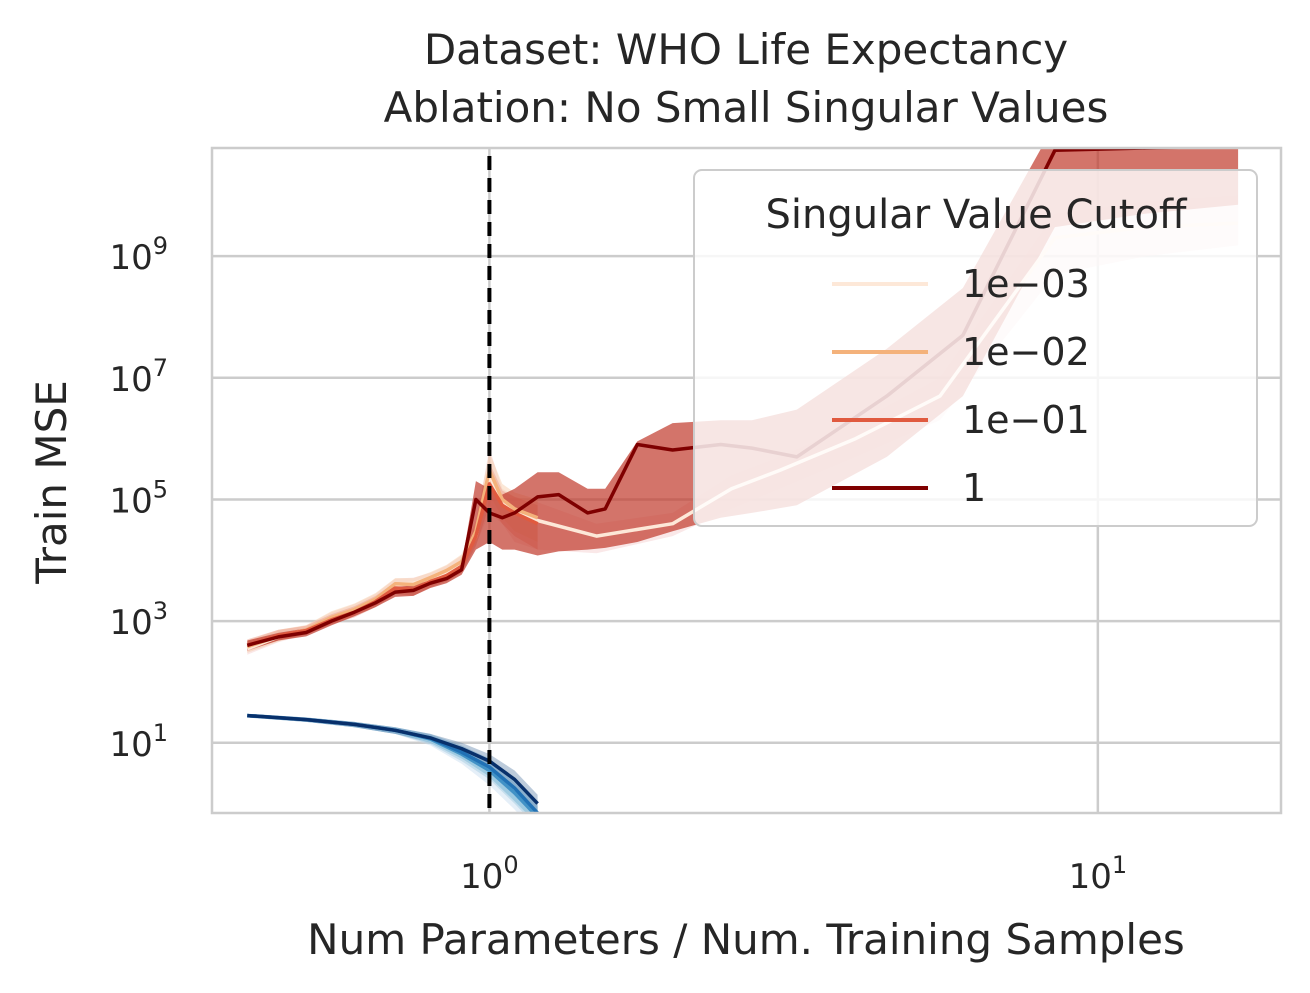  Describe the element at coordinates (489, 874) in the screenshot. I see `x-tick-label: 10⁰` at that location.